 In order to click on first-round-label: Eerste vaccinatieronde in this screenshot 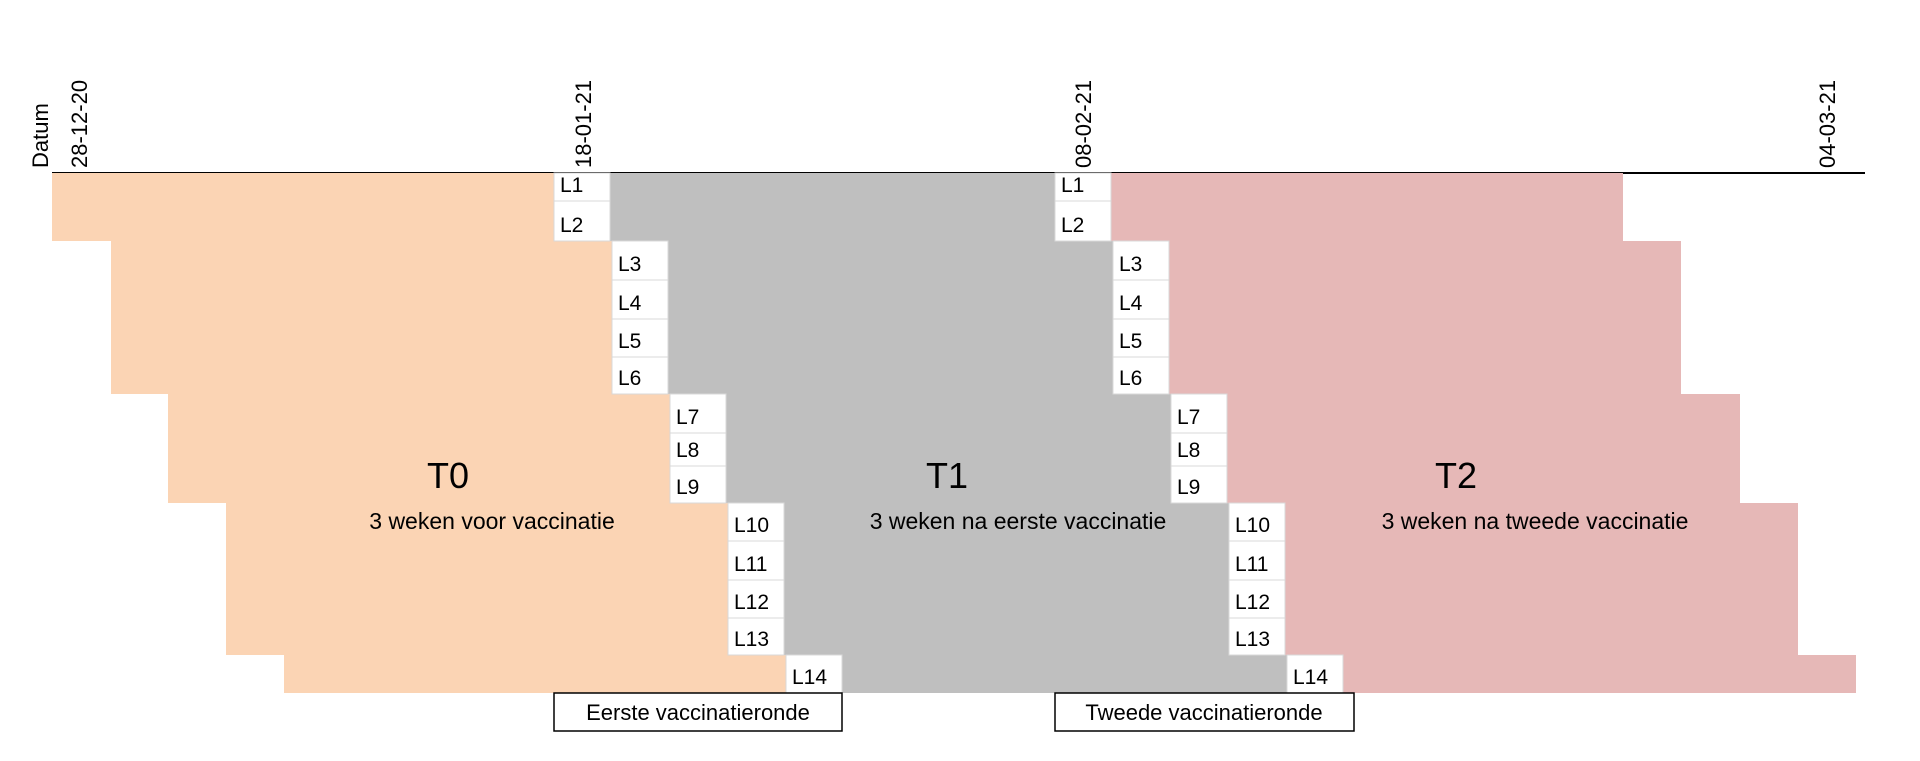, I will do `click(698, 712)`.